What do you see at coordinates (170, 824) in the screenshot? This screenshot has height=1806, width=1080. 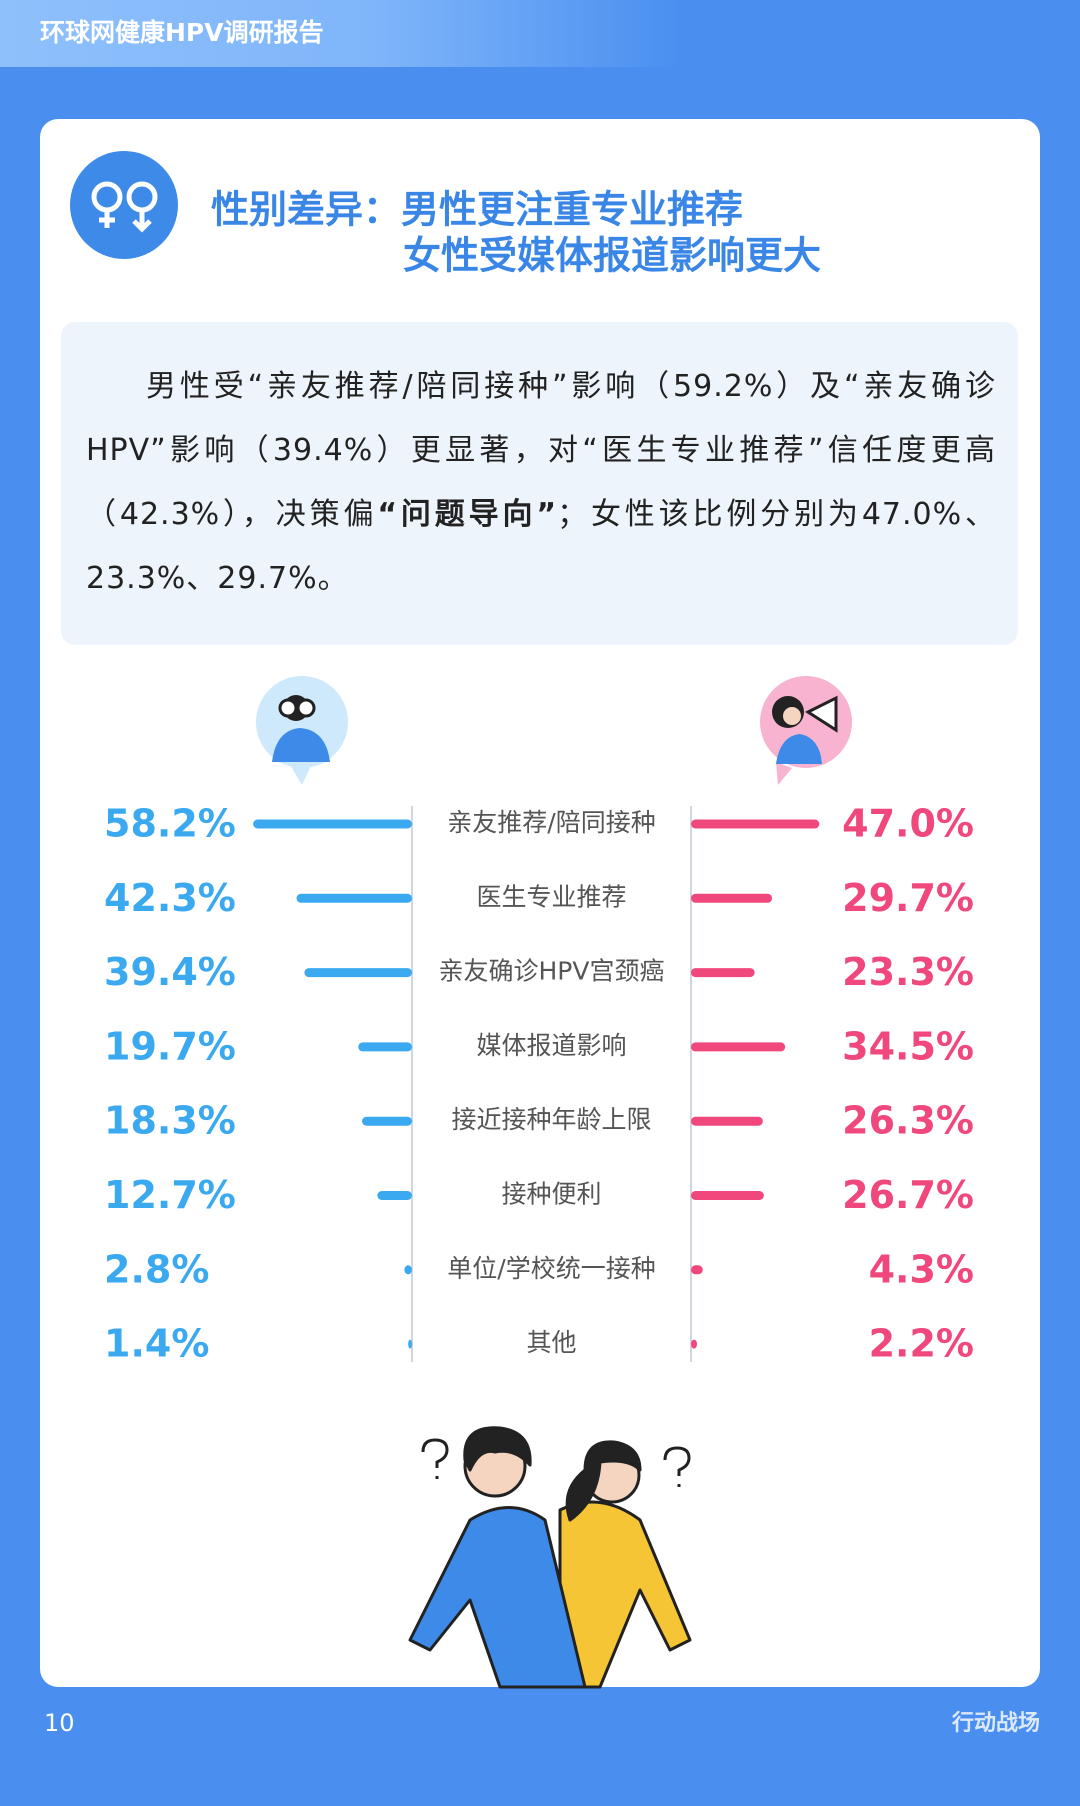 I see `male-value-label: 58.2%` at bounding box center [170, 824].